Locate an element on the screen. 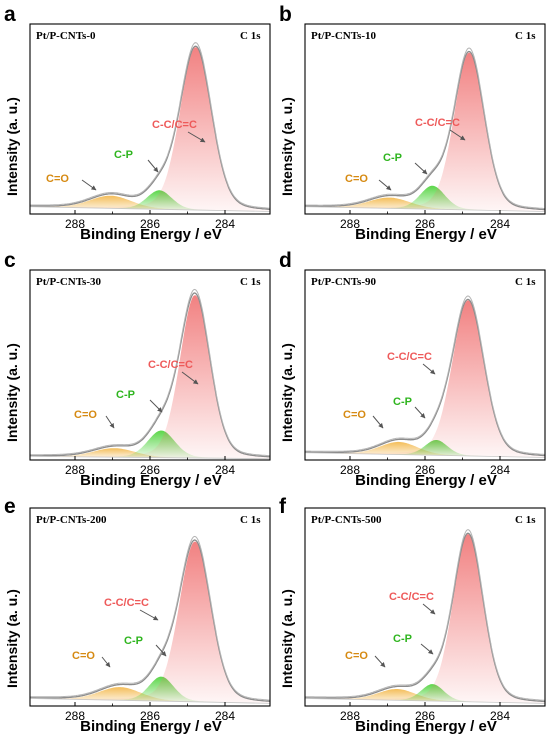 Image resolution: width=550 pixels, height=739 pixels. sample-title: Pt/P-CNTs-0 is located at coordinates (66, 36).